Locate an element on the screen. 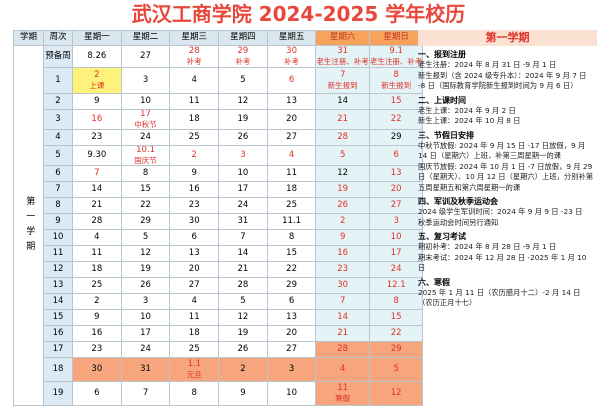 The height and width of the screenshot is (406, 597). title: 武汉工商学院 2024-2025 学年校历 is located at coordinates (298, 14).